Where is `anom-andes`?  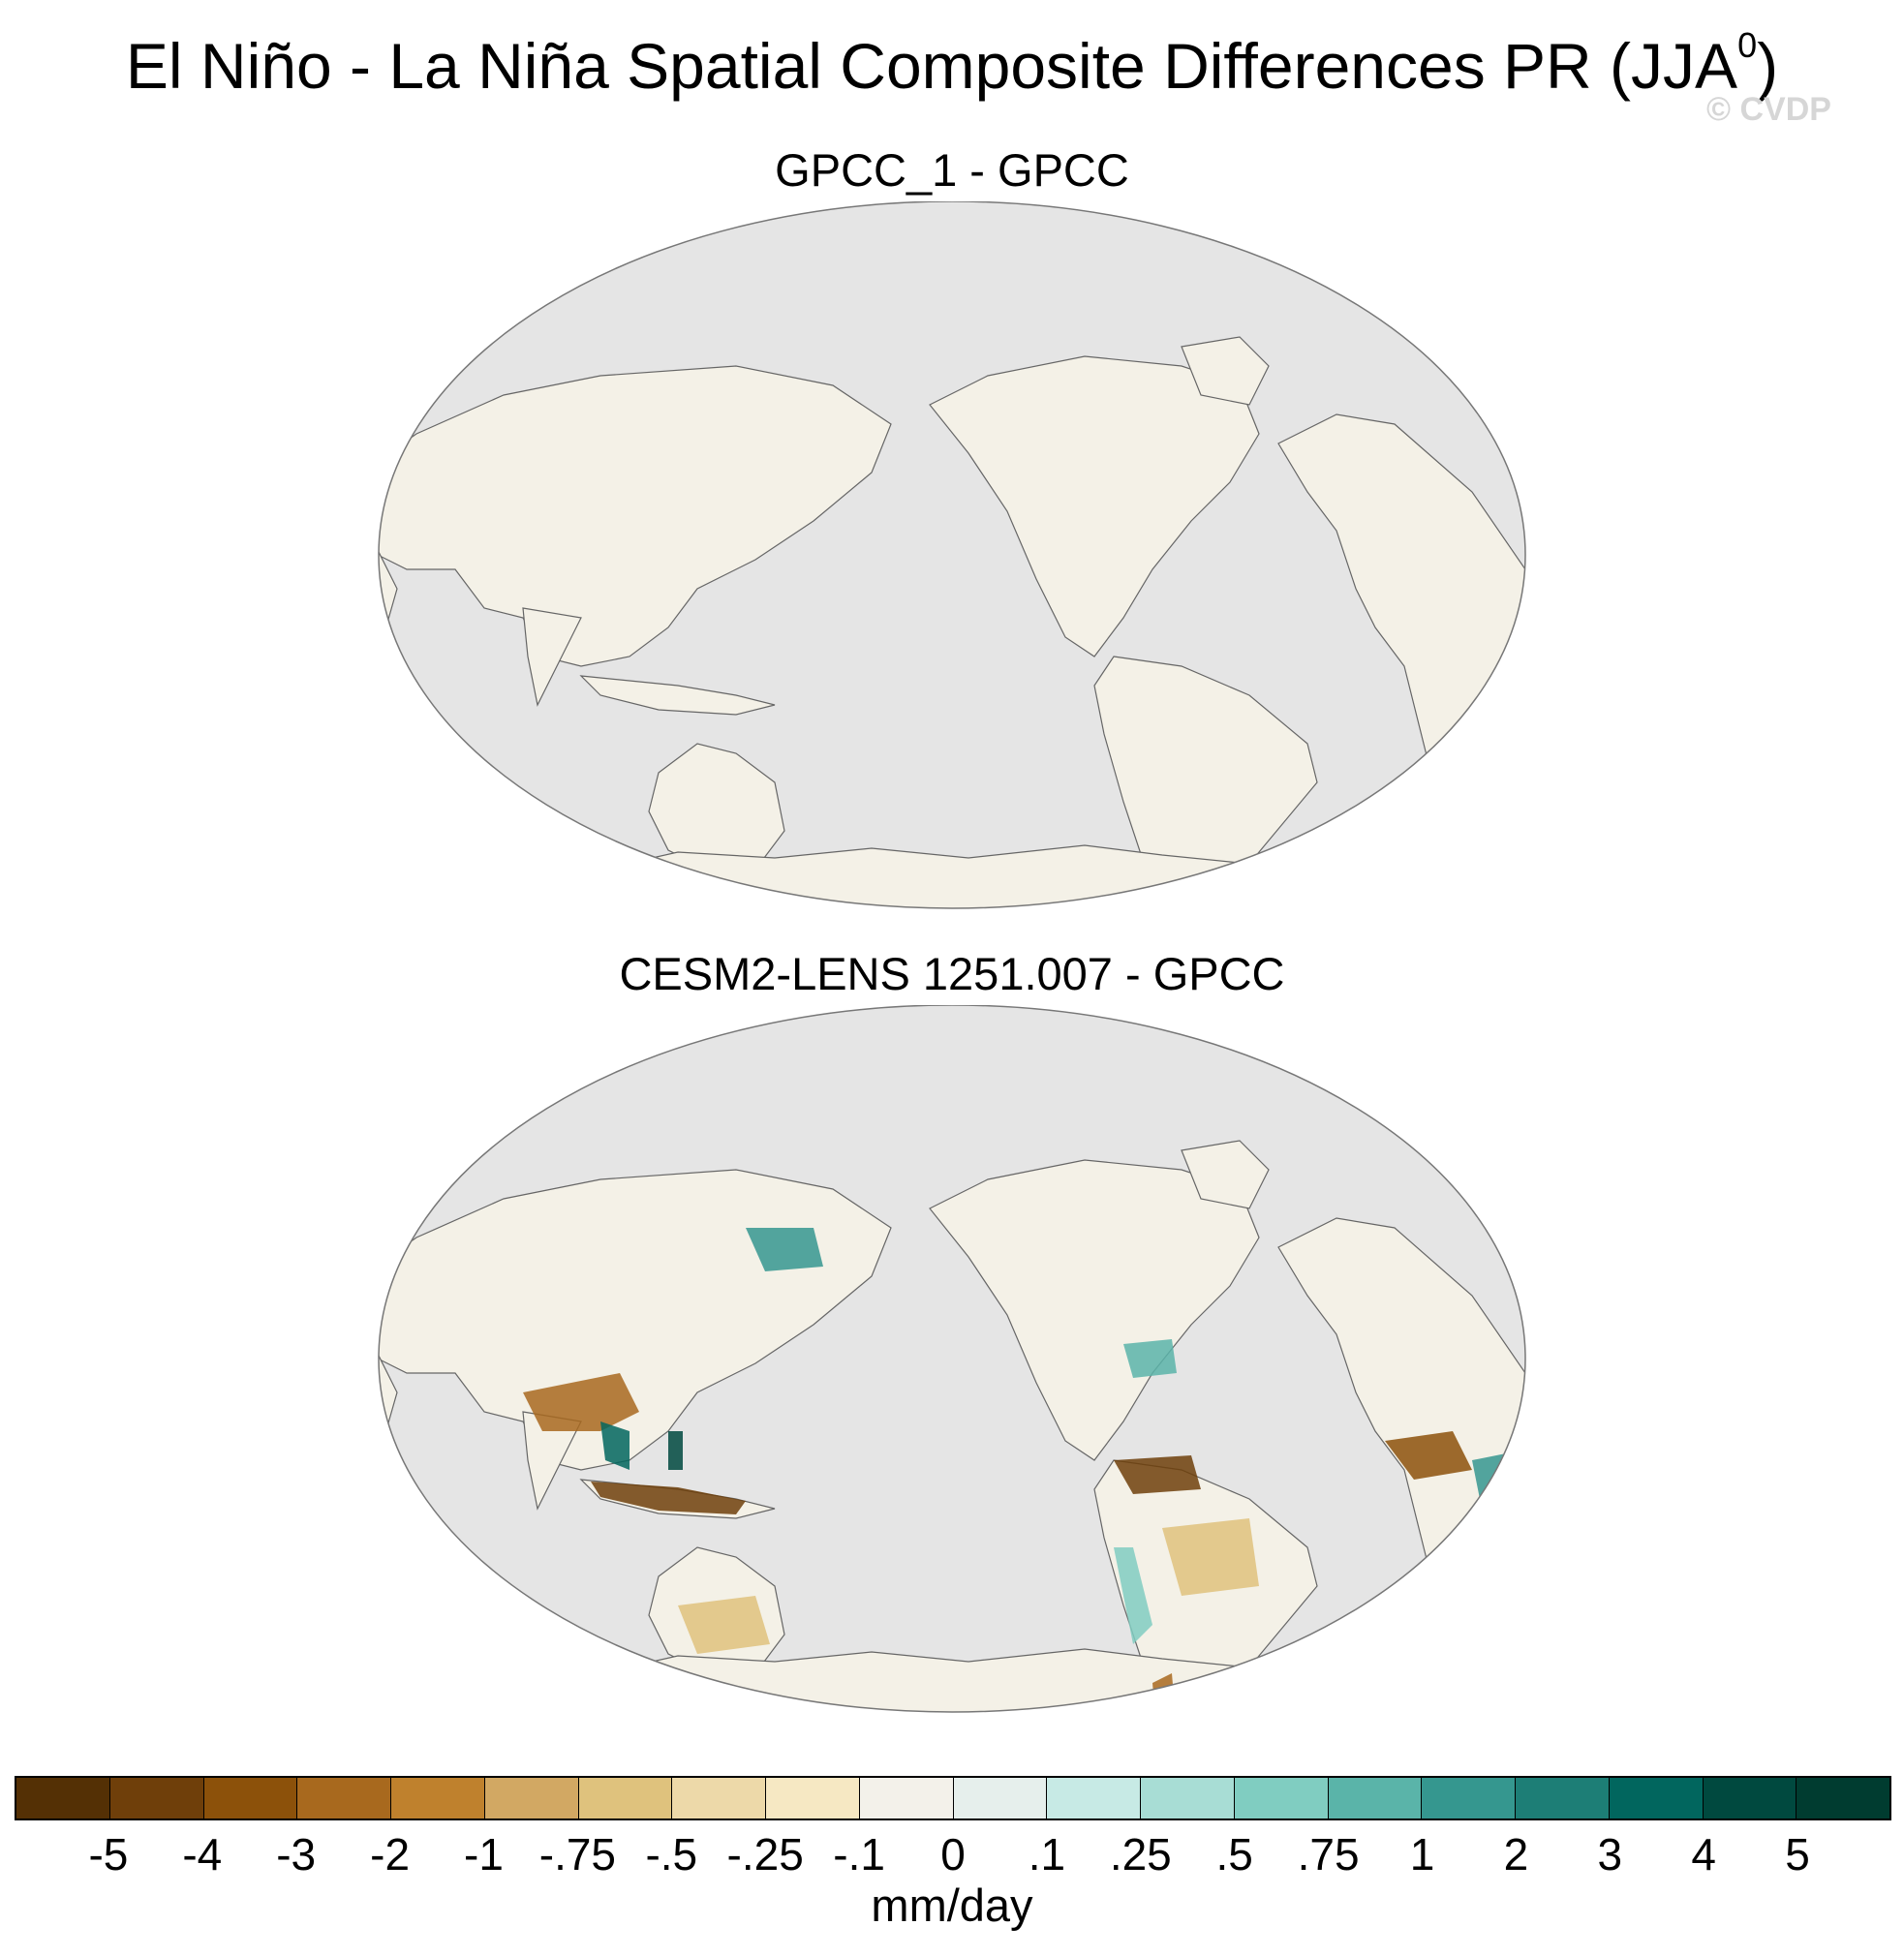
anom-andes is located at coordinates (1133, 1595).